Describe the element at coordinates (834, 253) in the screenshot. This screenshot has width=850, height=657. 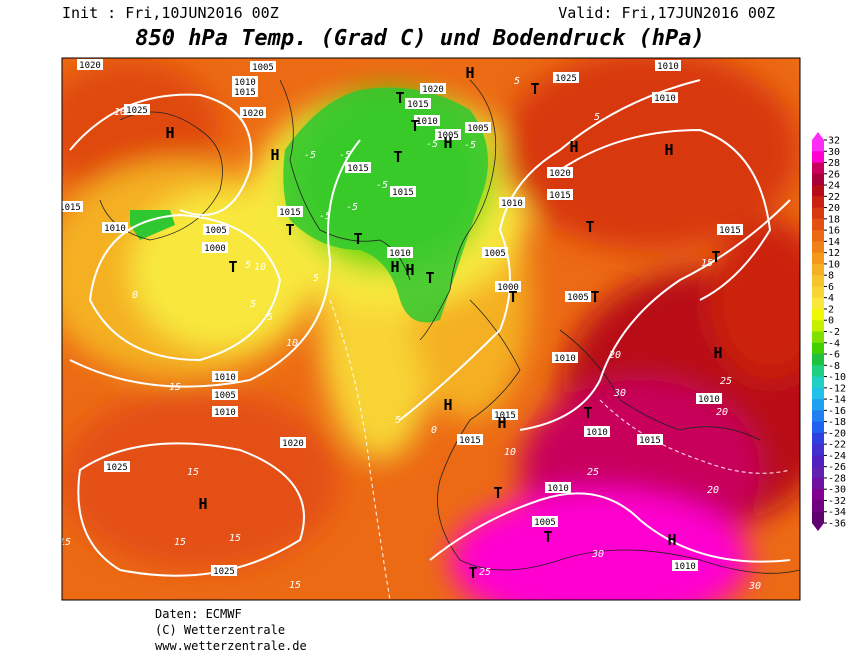
I see `colorbar-label: 12` at that location.